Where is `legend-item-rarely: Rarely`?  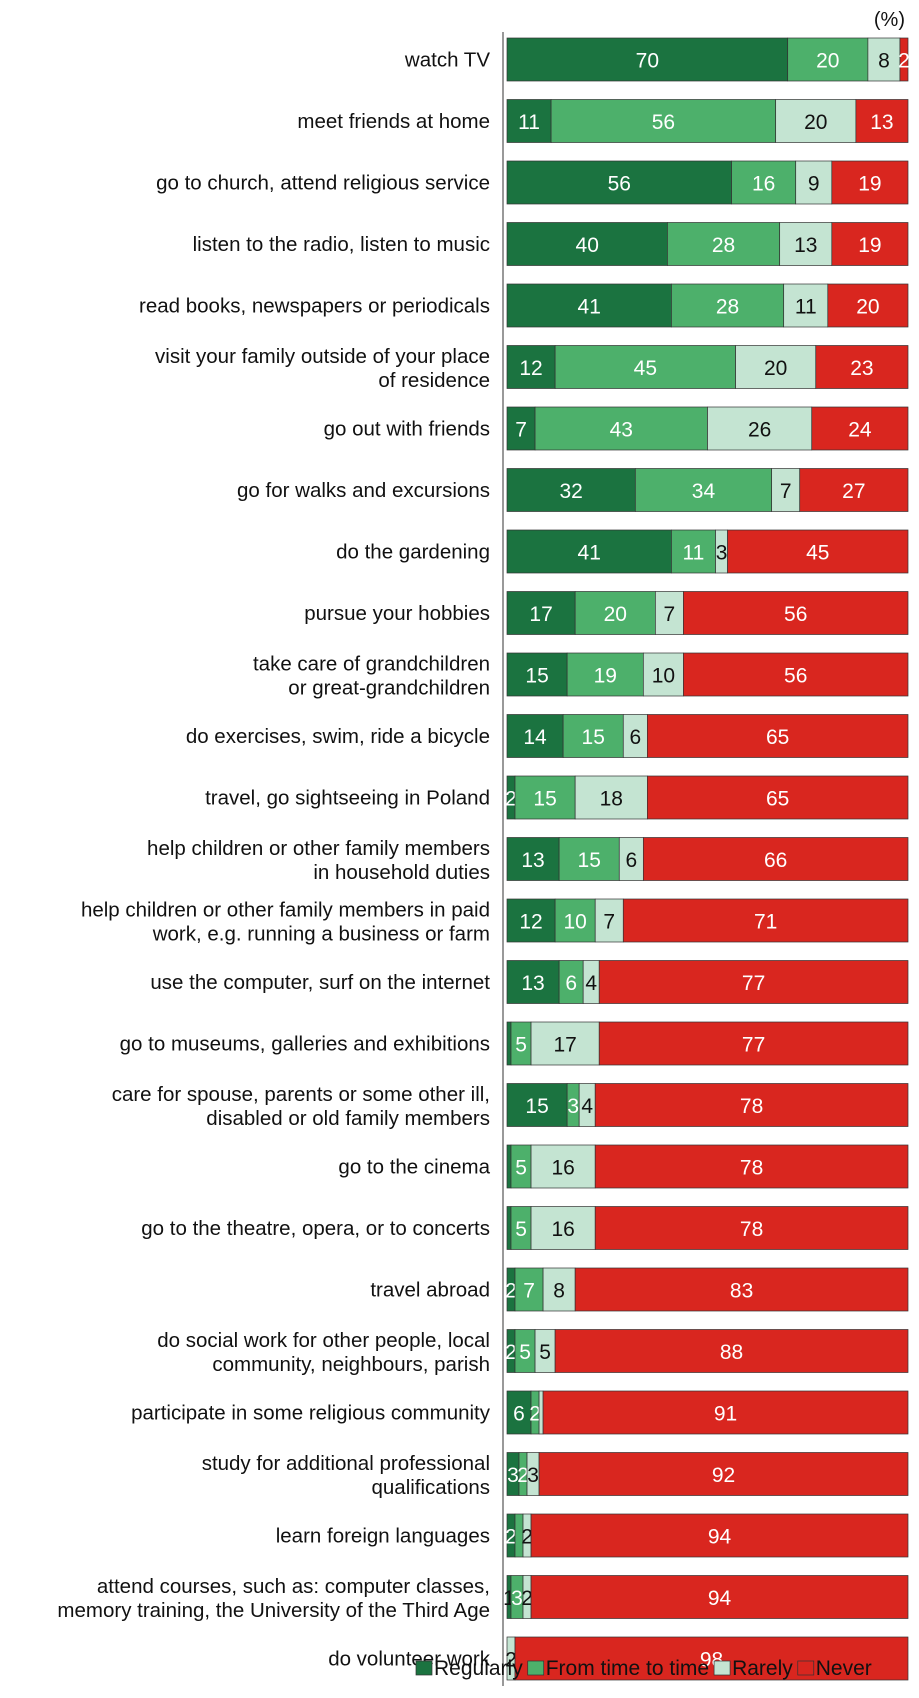 legend-item-rarely: Rarely is located at coordinates (753, 1668).